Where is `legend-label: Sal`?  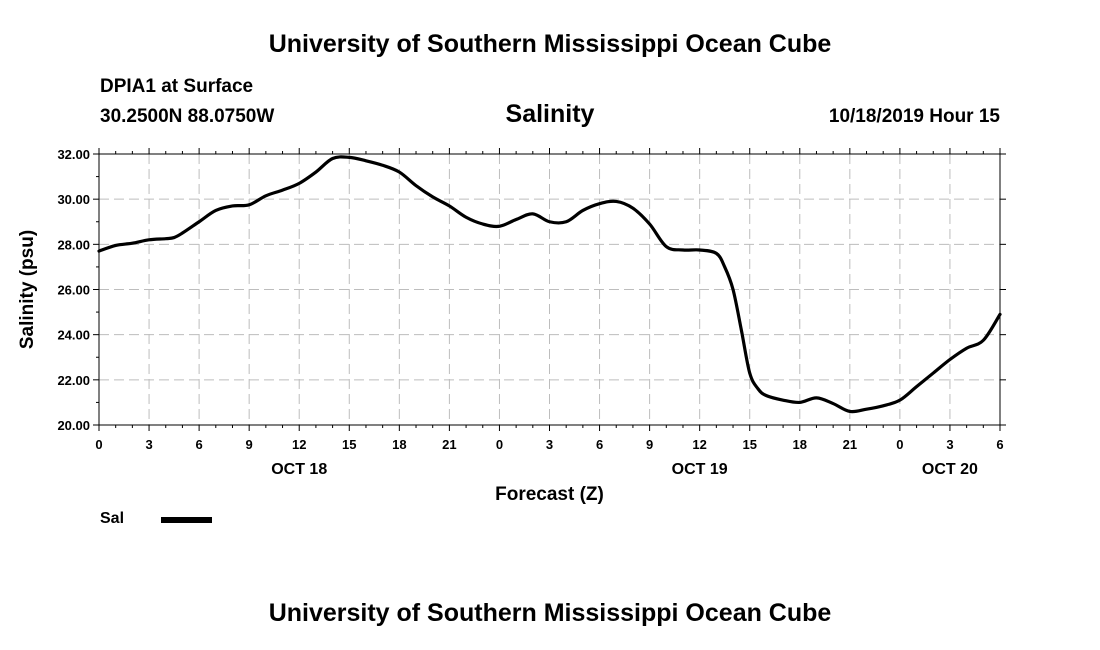
legend-label: Sal is located at coordinates (112, 518).